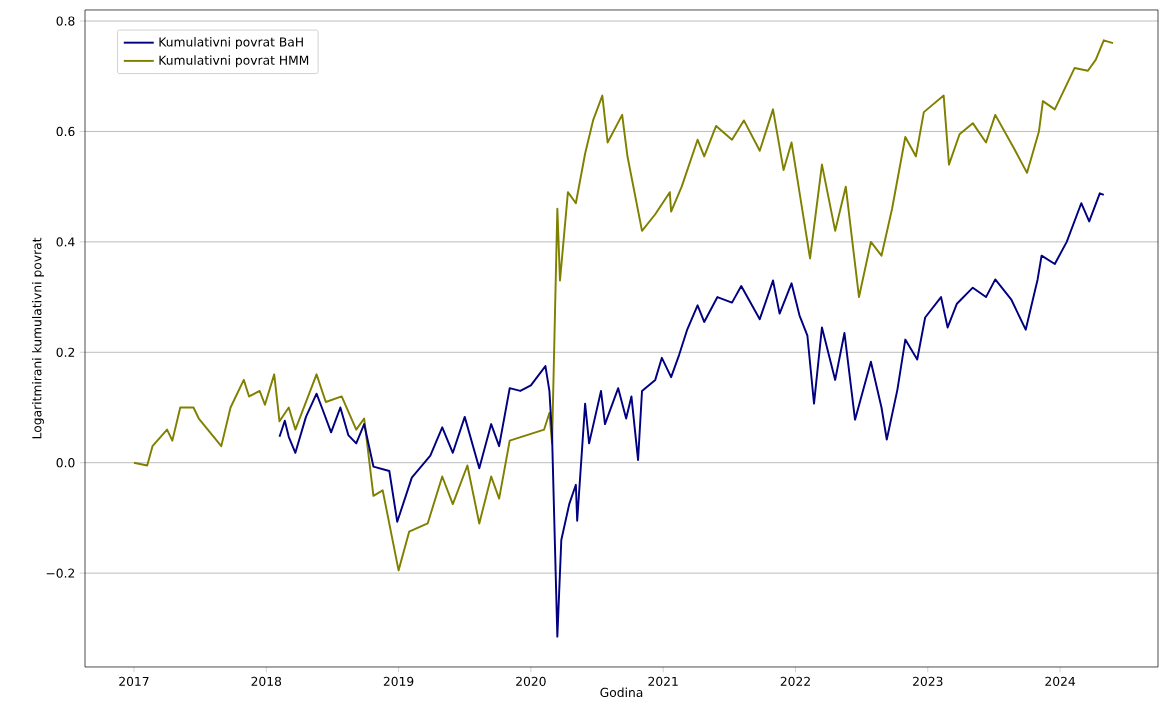  Describe the element at coordinates (37, 338) in the screenshot. I see `y-axis-title: Logaritmirani kumulativni povrat` at that location.